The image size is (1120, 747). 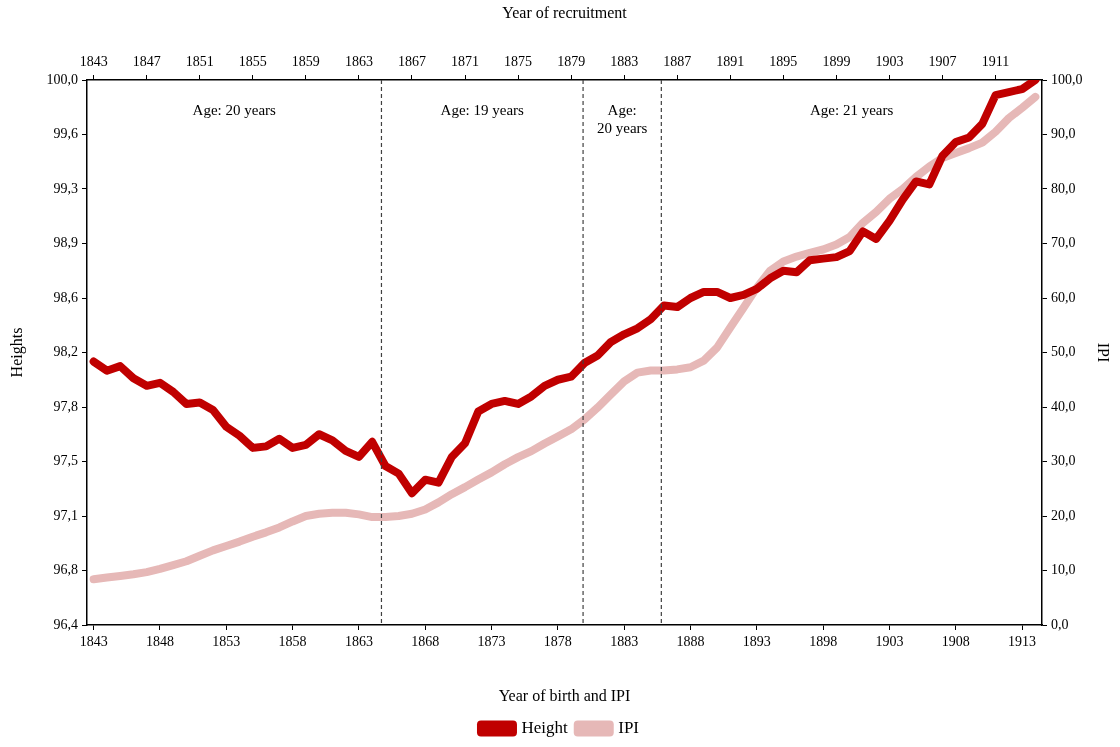 What do you see at coordinates (159, 642) in the screenshot?
I see `x-tick-label: 1848` at bounding box center [159, 642].